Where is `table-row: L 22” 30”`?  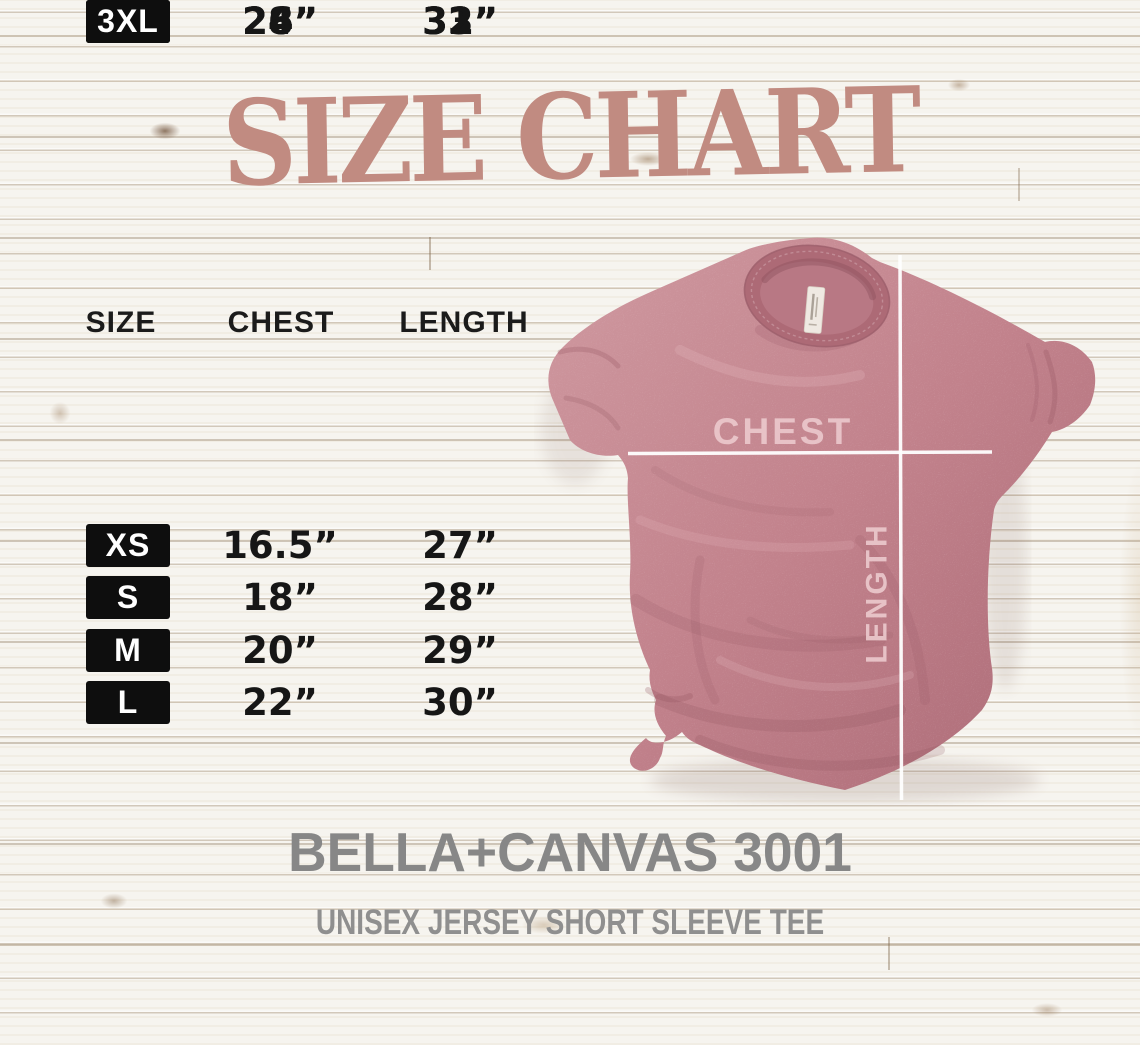
table-row: L 22” 30” is located at coordinates (280, 703).